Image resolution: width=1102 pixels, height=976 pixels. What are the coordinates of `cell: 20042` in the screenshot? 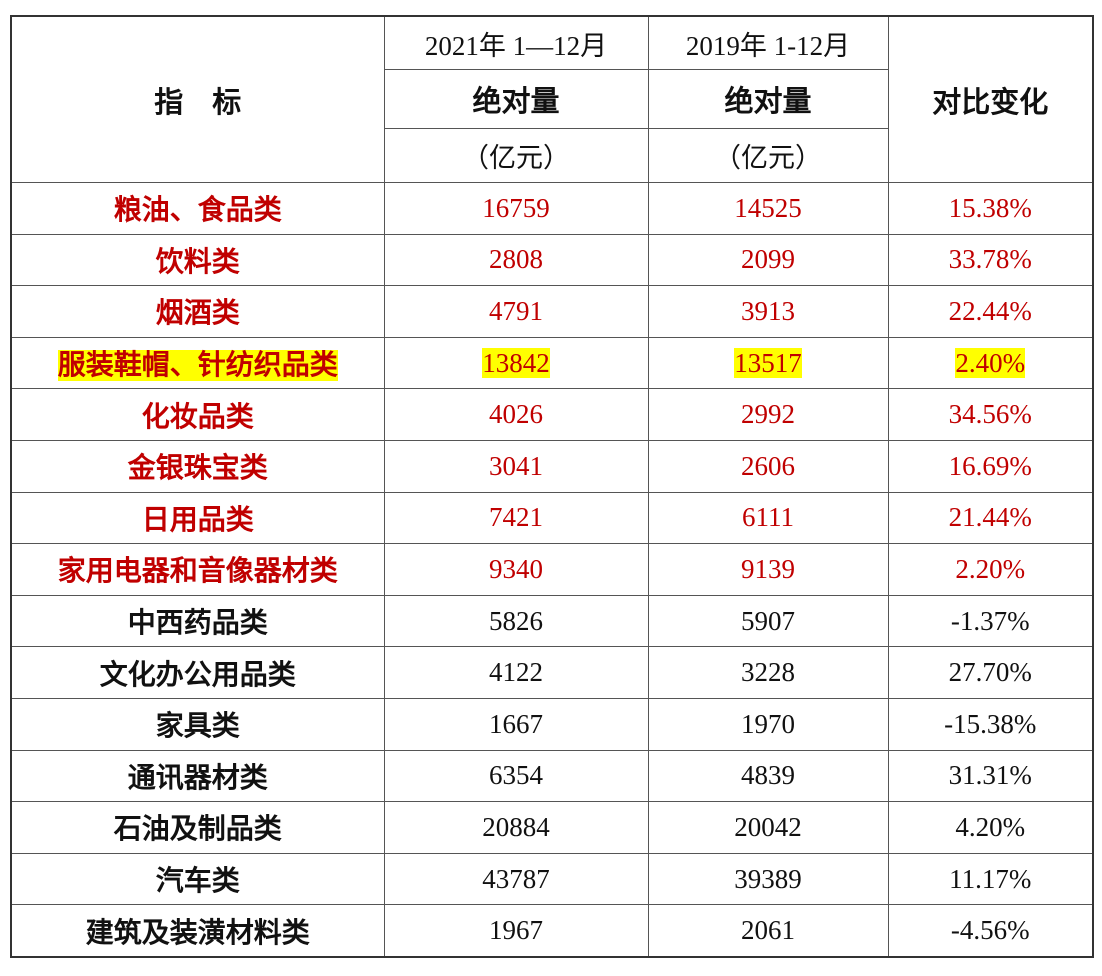 It's located at (768, 827).